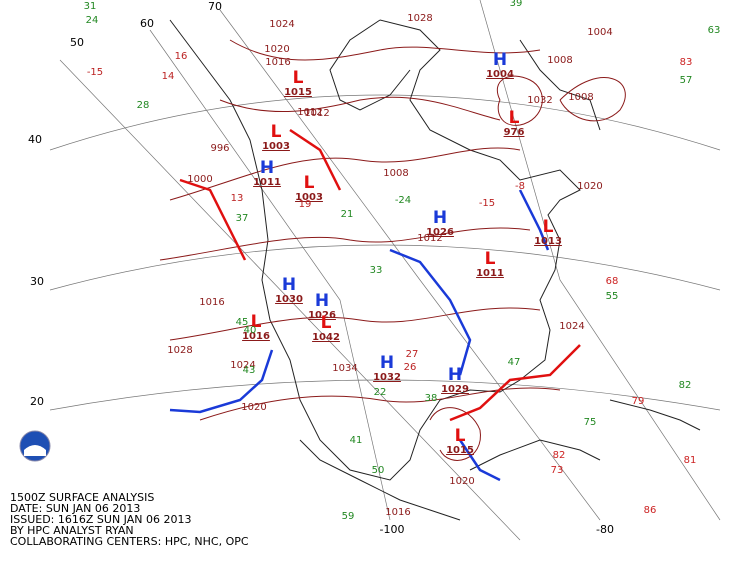 This screenshot has height=562, width=750. Describe the element at coordinates (356, 440) in the screenshot. I see `station-value: 41` at that location.